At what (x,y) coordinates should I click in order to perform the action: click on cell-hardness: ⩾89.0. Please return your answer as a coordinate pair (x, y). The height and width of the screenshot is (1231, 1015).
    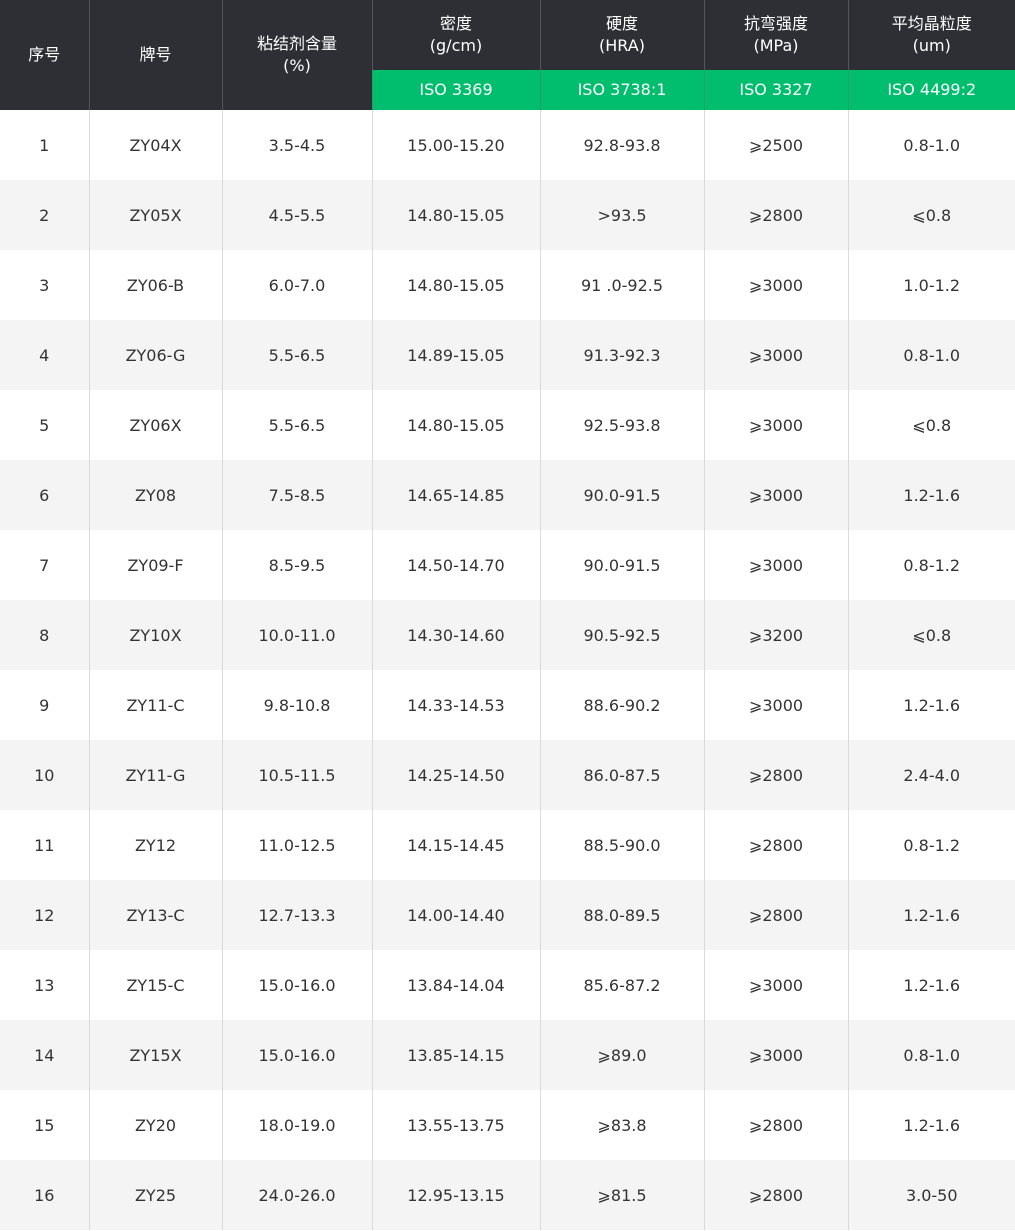
    Looking at the image, I should click on (621, 1055).